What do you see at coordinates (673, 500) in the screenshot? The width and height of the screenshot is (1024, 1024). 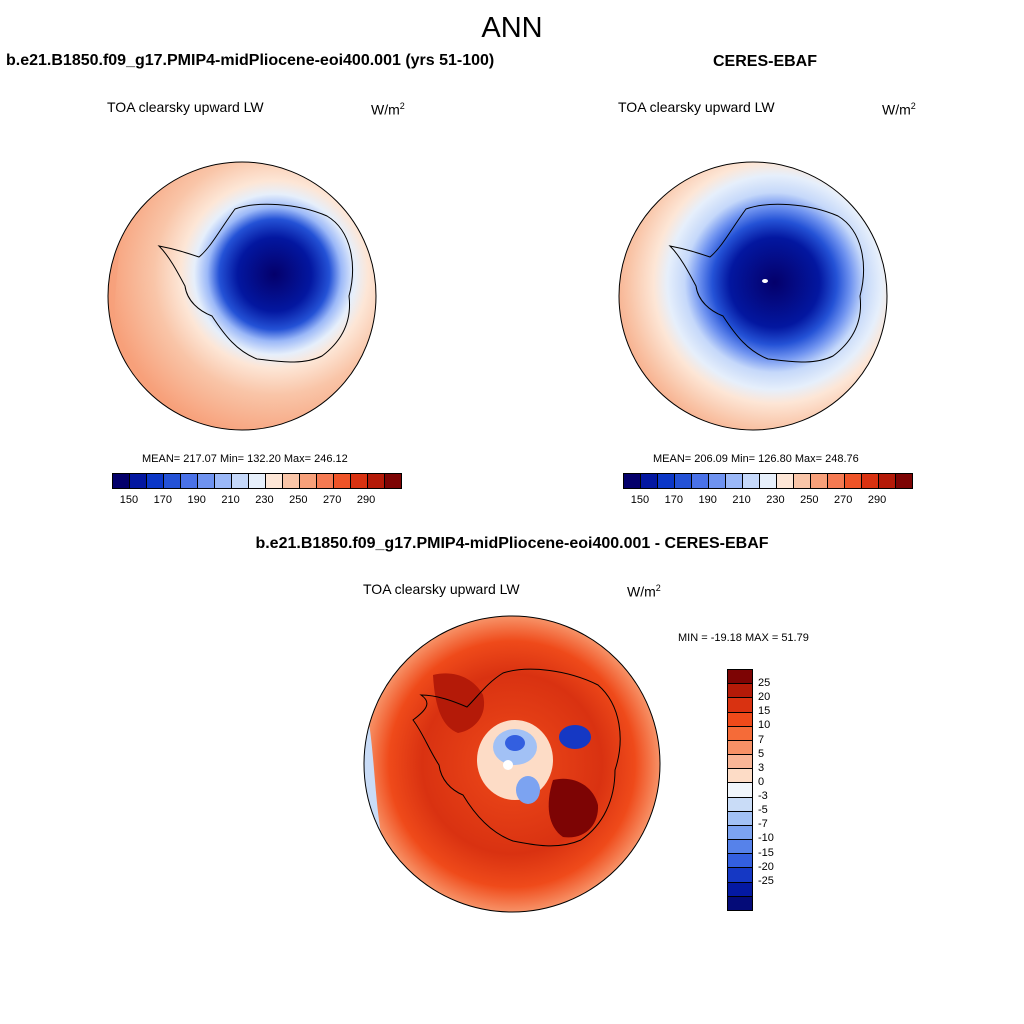 I see `obs-colorbar-tick-label: 170` at bounding box center [673, 500].